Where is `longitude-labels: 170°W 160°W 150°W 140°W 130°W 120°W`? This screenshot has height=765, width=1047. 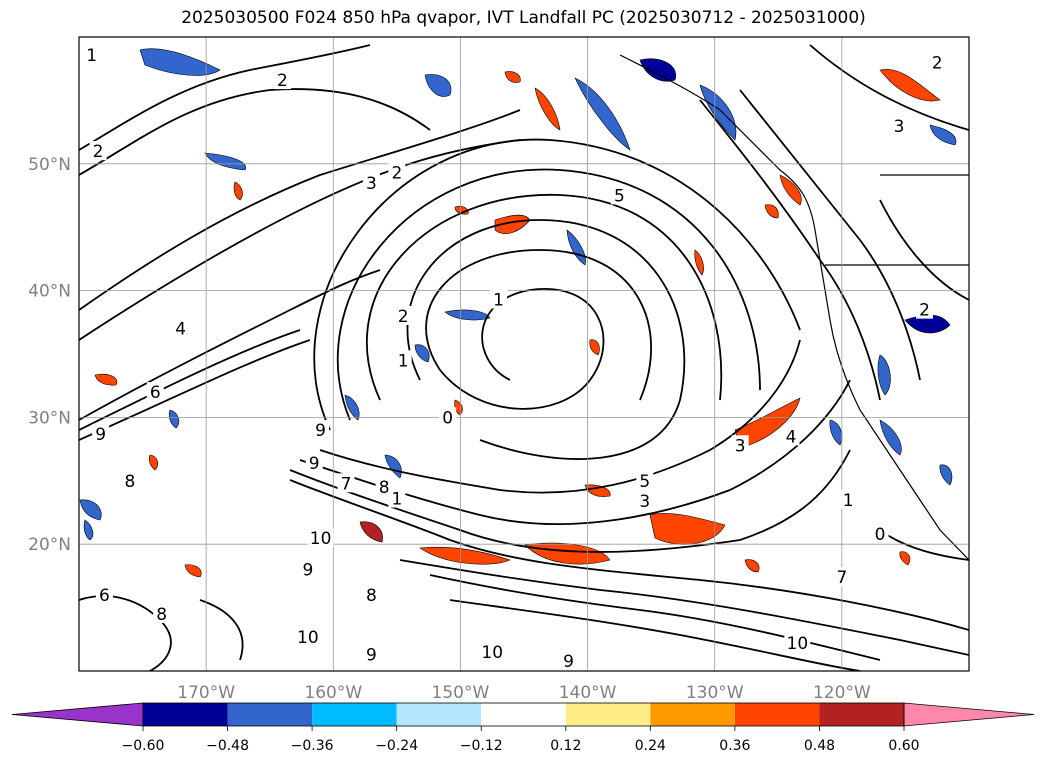 longitude-labels: 170°W 160°W 150°W 140°W 130°W 120°W is located at coordinates (524, 693).